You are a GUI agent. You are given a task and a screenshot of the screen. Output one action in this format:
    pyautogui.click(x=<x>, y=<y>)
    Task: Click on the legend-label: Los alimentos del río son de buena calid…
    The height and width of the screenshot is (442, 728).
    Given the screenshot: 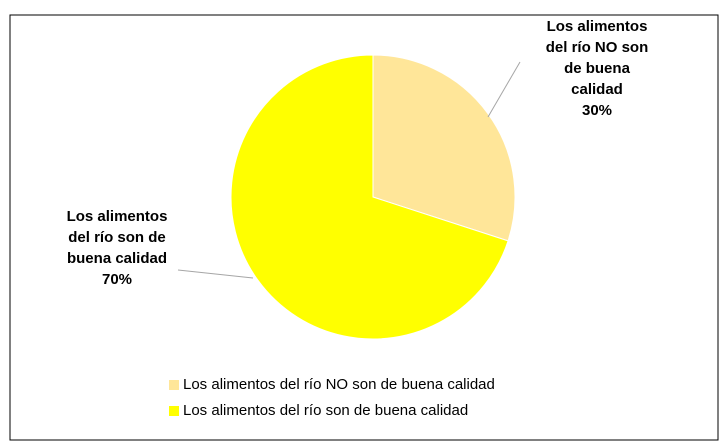 What is the action you would take?
    pyautogui.click(x=325, y=410)
    